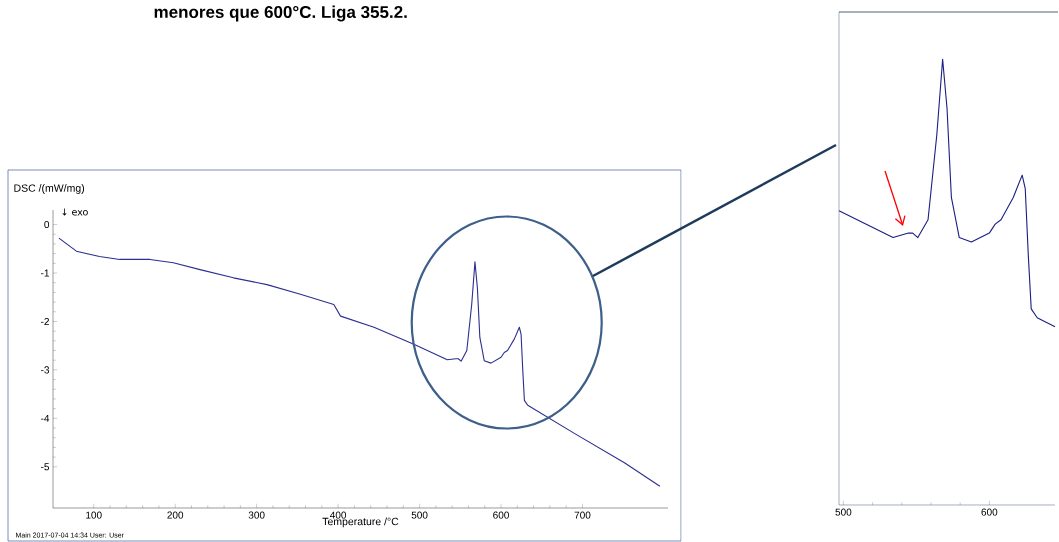  Describe the element at coordinates (45, 273) in the screenshot. I see `y-tick-label: -1` at that location.